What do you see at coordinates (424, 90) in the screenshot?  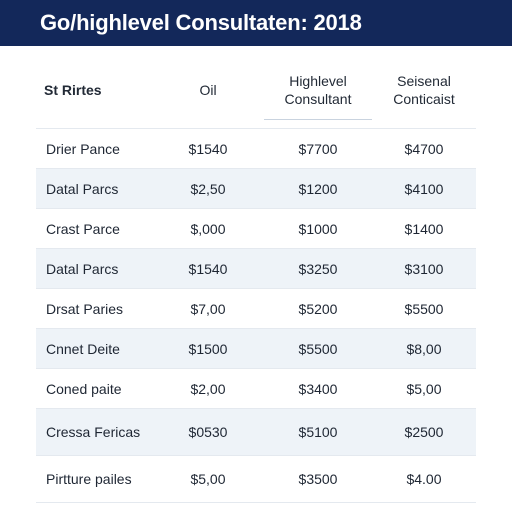 I see `column-header: Seisenal Conticaist` at bounding box center [424, 90].